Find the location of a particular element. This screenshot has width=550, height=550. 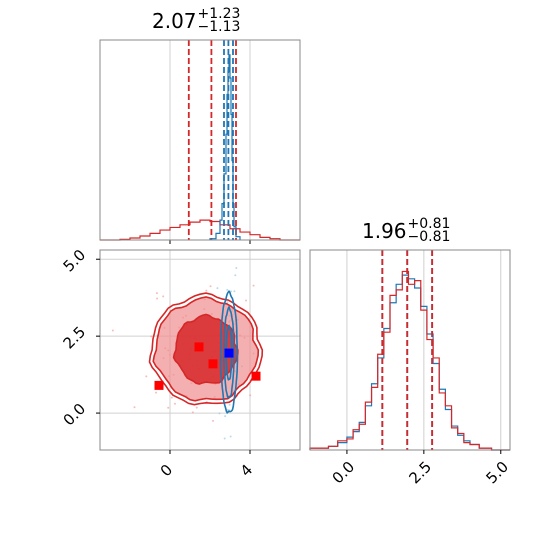

bl-frame is located at coordinates (200, 350).